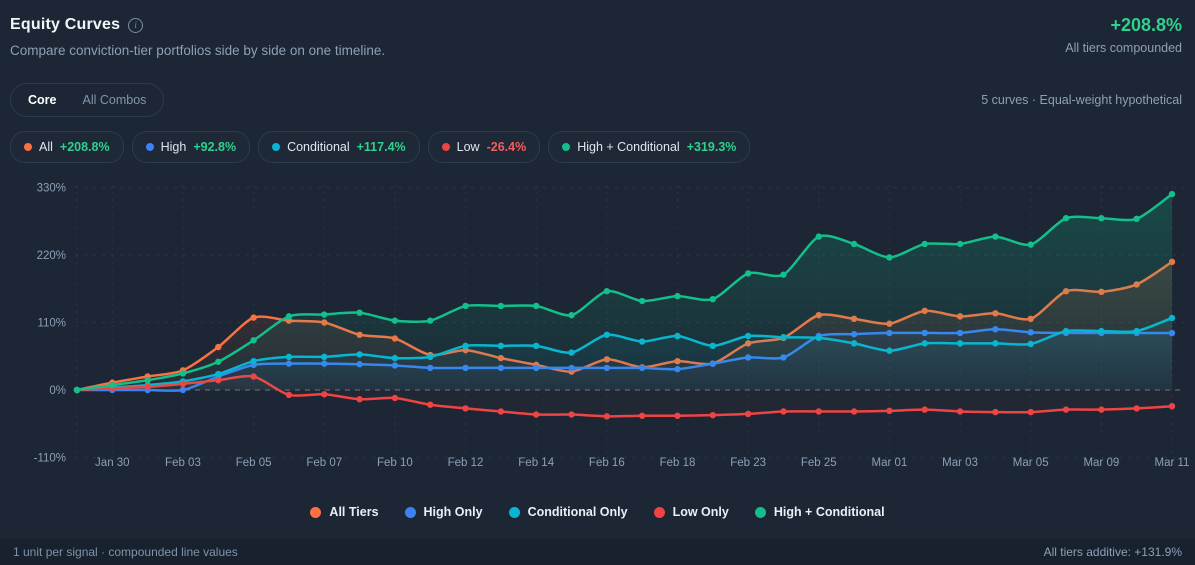  Describe the element at coordinates (46, 147) in the screenshot. I see `series-chip-label: All` at that location.